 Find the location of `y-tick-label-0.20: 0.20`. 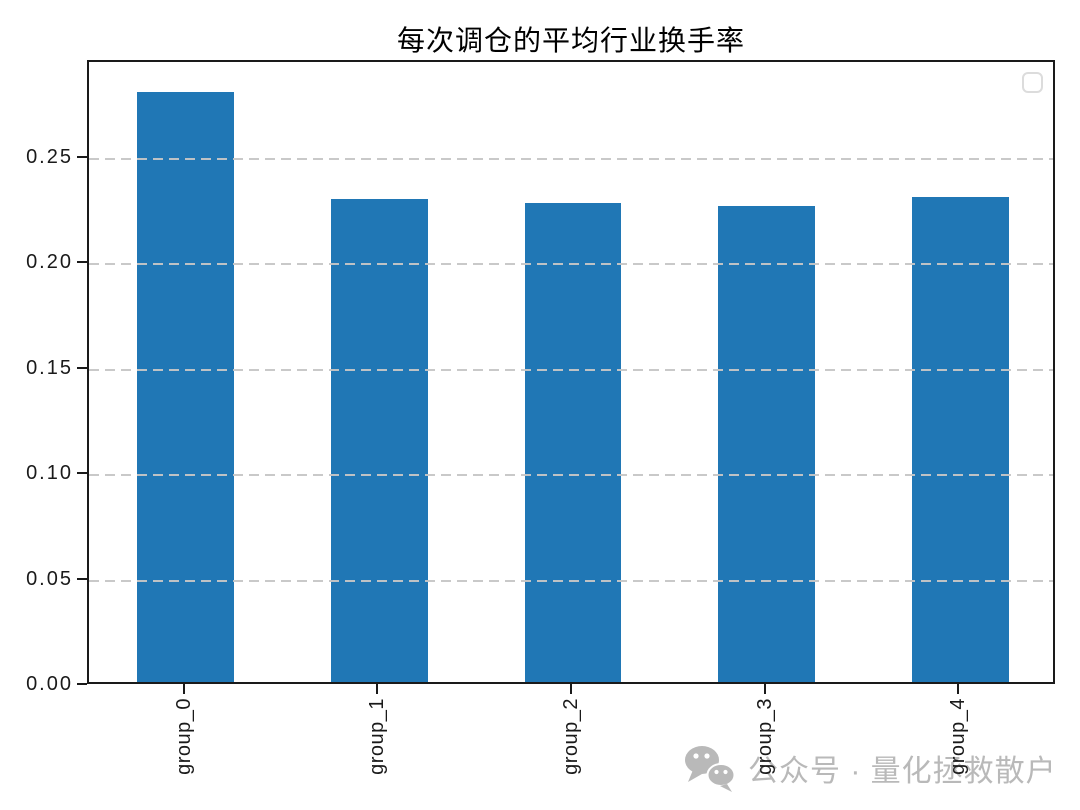

y-tick-label-0.20: 0.20 is located at coordinates (49, 262).